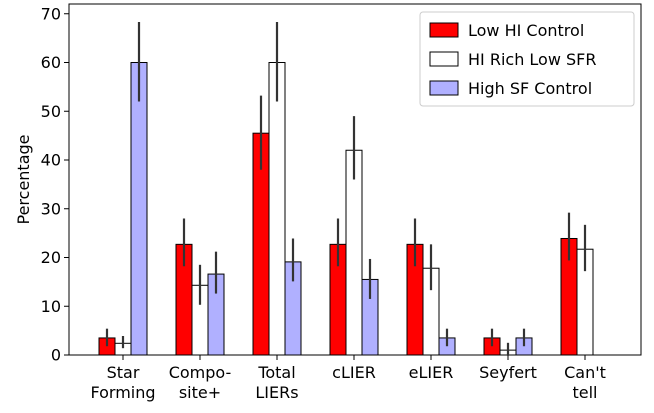 The image size is (654, 413). Describe the element at coordinates (122, 392) in the screenshot. I see `x-tick-label-line: Forming` at that location.